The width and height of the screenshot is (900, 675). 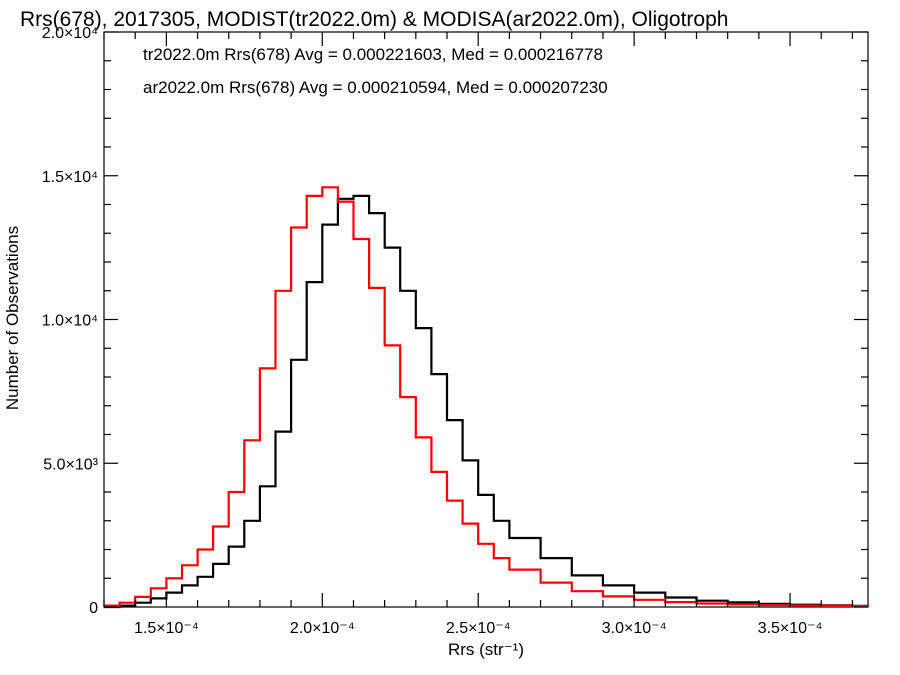 What do you see at coordinates (478, 628) in the screenshot?
I see `x-tick-label: 2.5×10⁻⁴` at bounding box center [478, 628].